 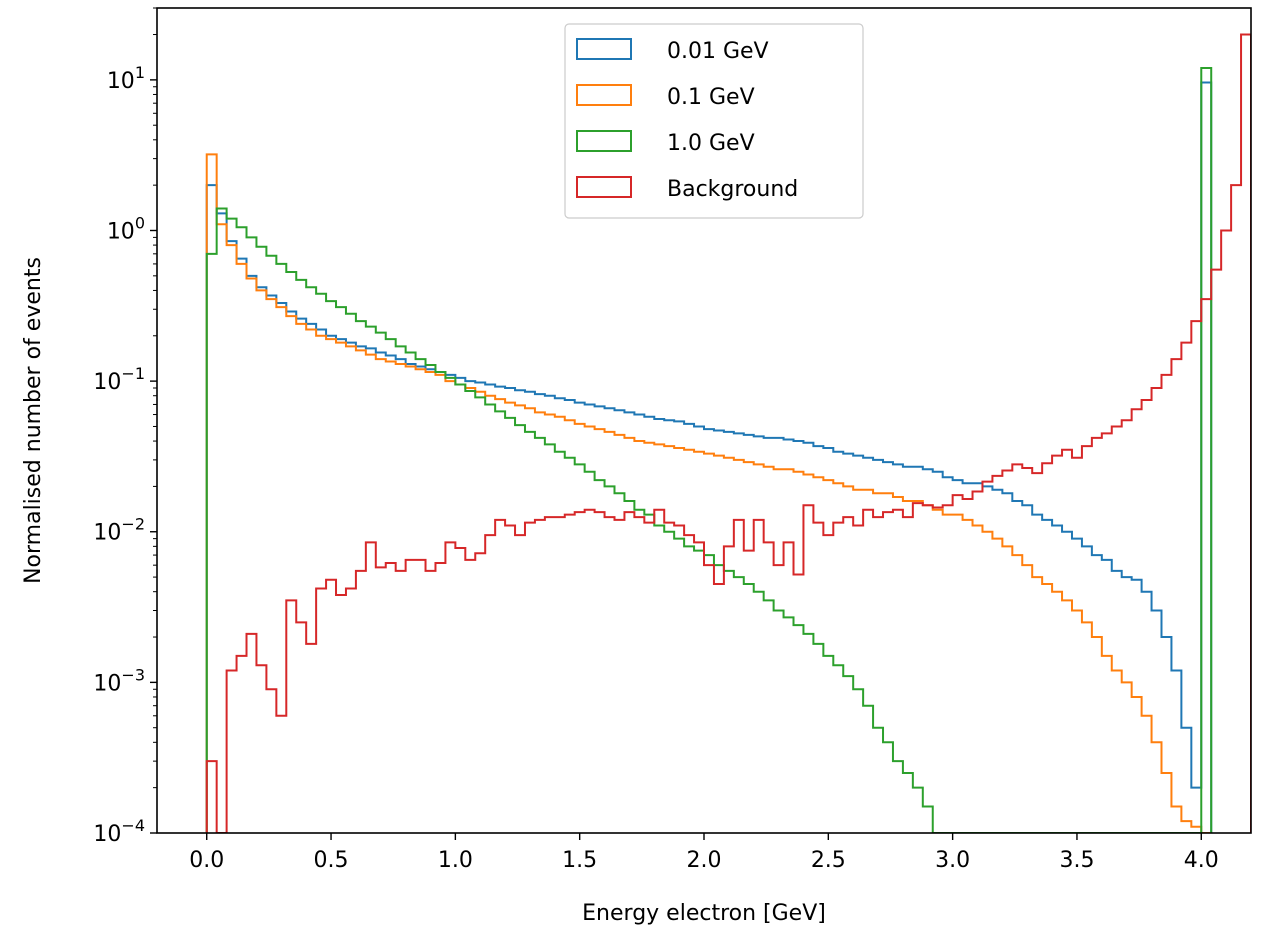 I want to click on x-tick-label: 1.5, so click(x=579, y=860).